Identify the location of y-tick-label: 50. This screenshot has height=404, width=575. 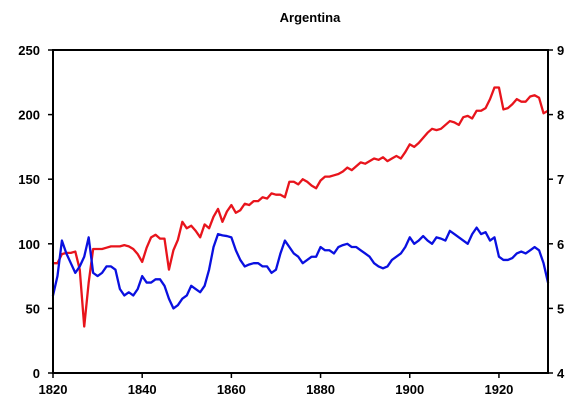
(33, 308).